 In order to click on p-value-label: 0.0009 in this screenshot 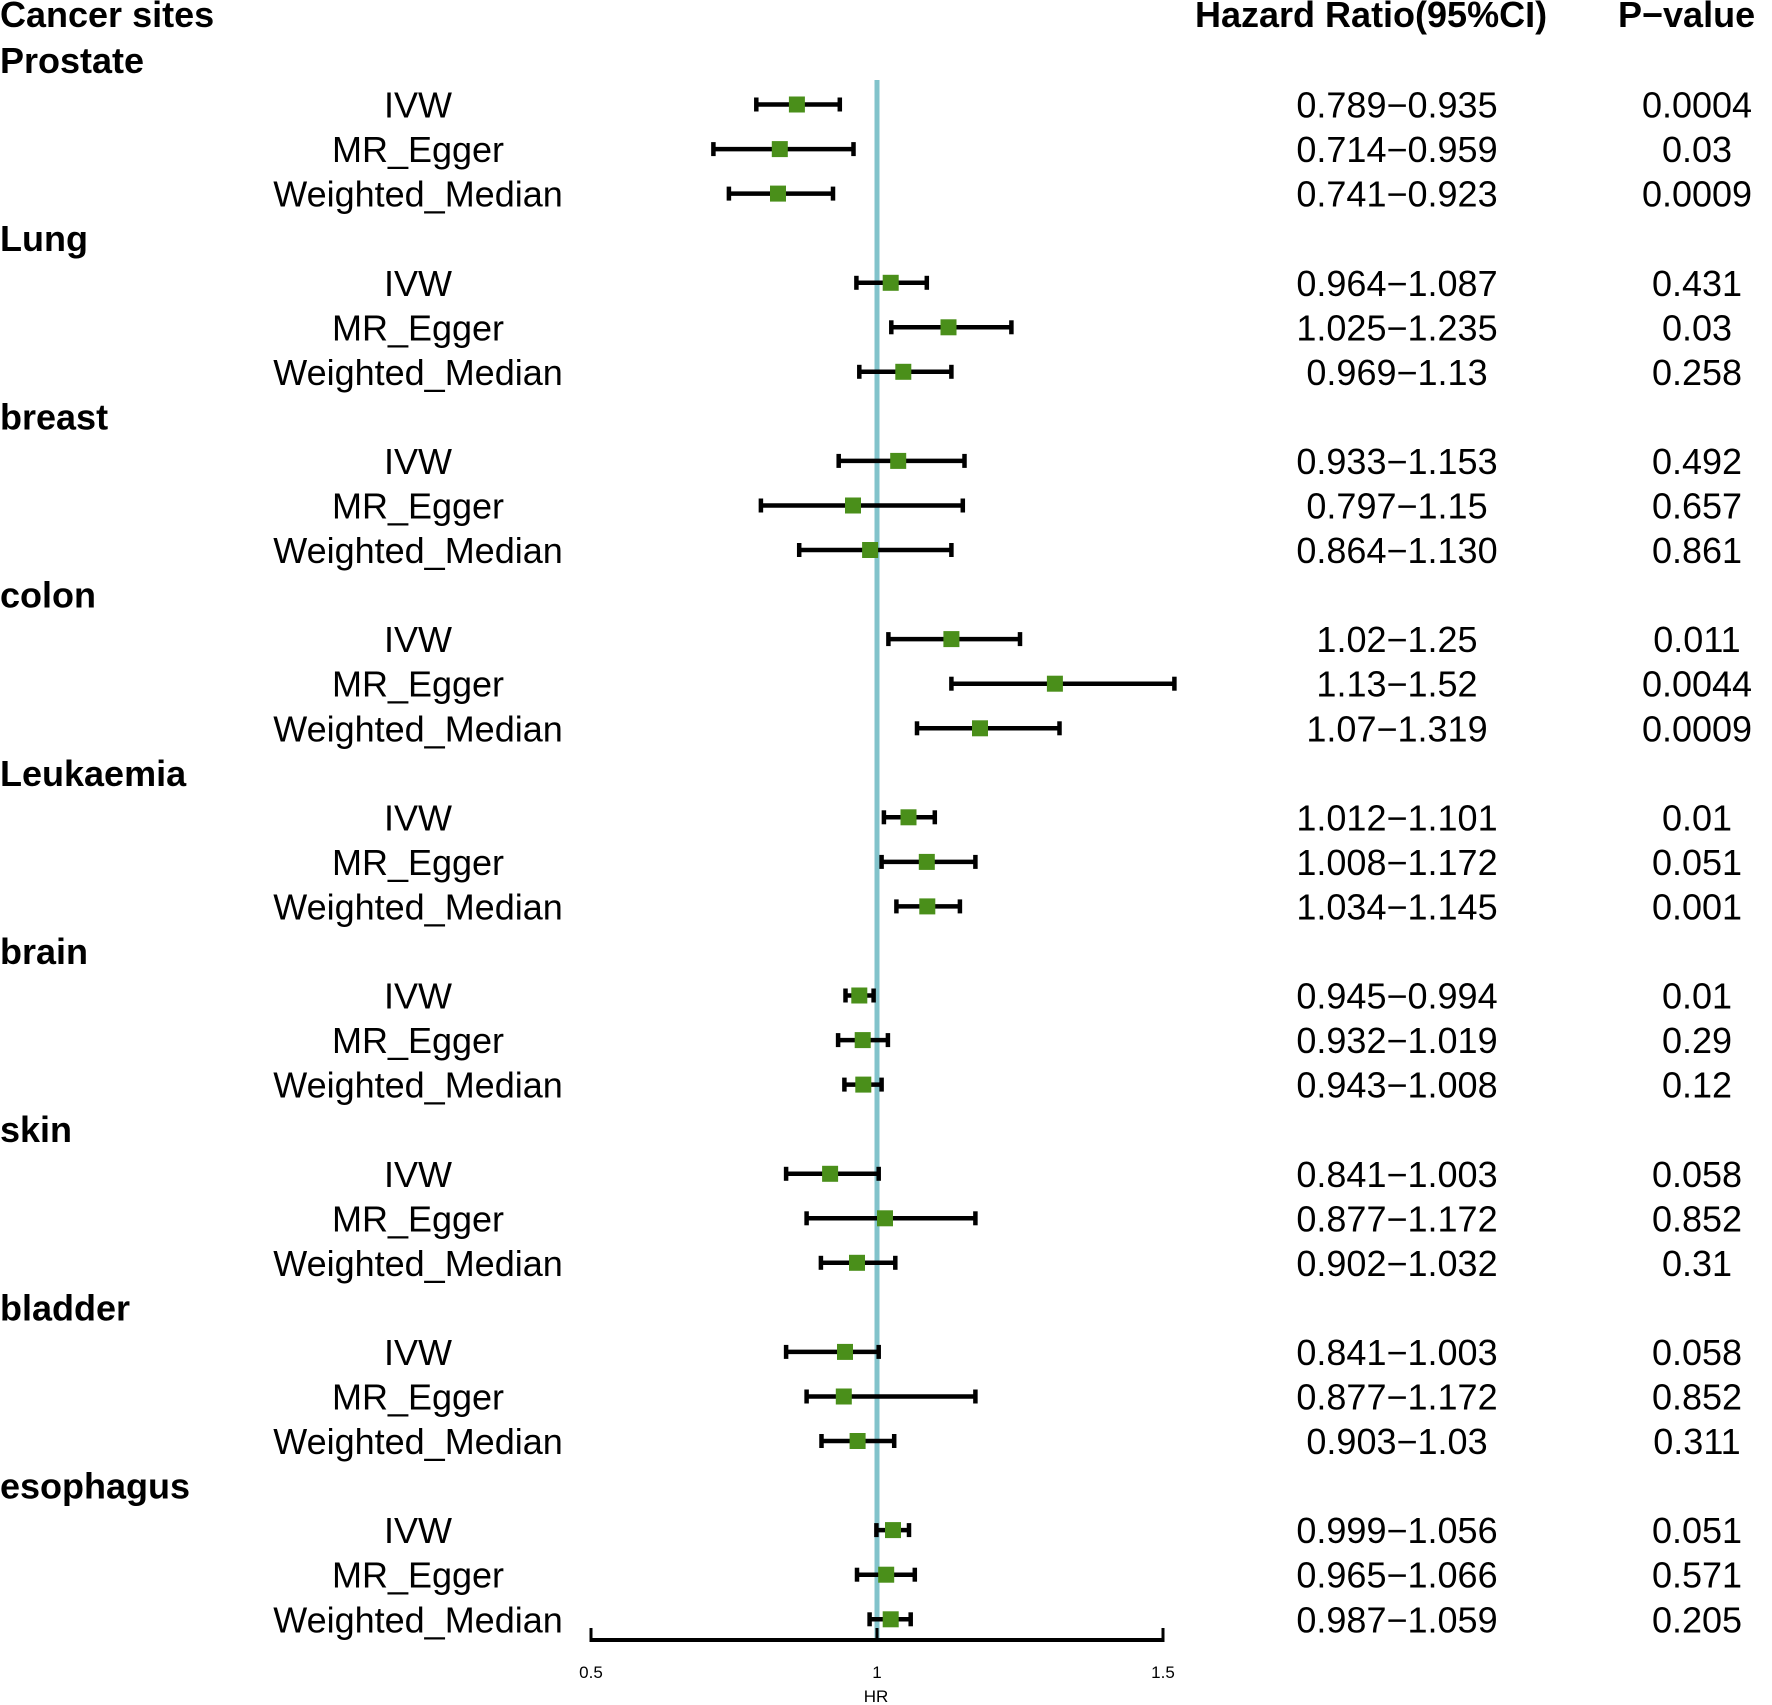, I will do `click(1697, 728)`.